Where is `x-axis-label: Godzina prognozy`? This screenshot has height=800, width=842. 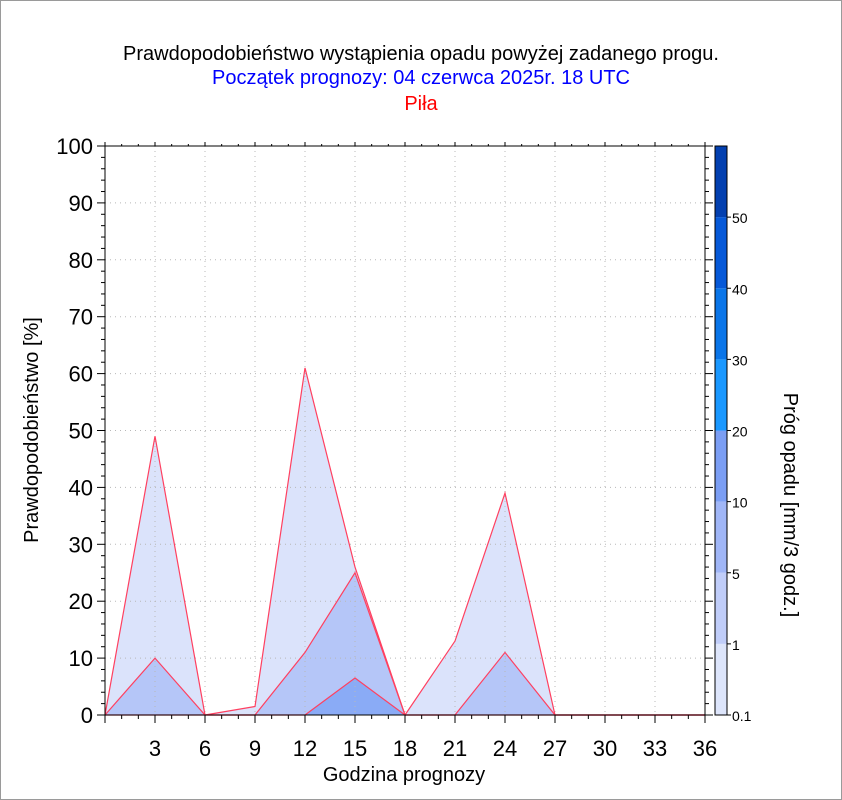
x-axis-label: Godzina prognozy is located at coordinates (404, 775).